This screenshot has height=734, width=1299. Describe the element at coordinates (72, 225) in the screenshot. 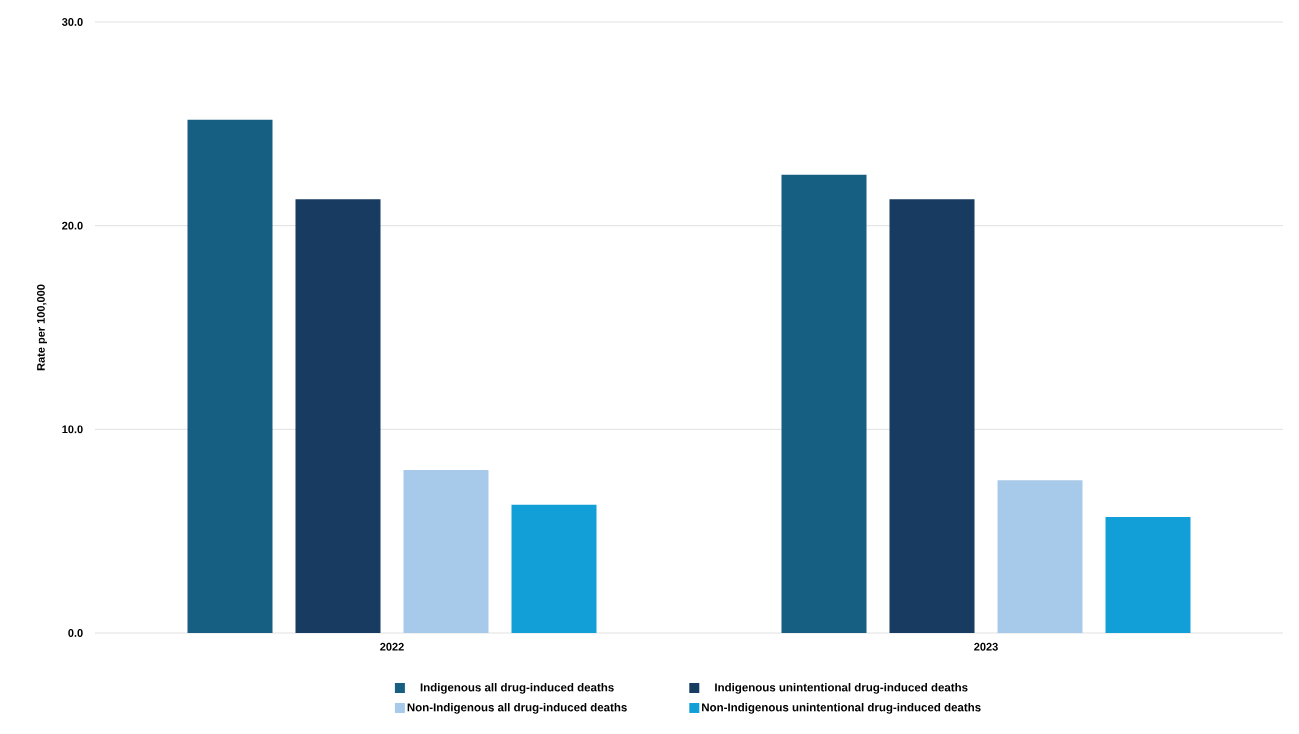

I see `y-tick-label: 20.0` at that location.